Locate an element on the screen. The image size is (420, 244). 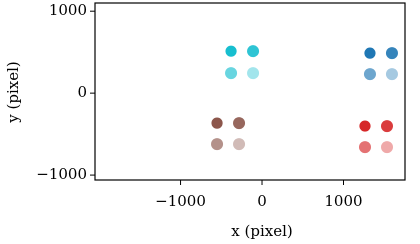
y-tick-label: 1000 is located at coordinates (68, 10).